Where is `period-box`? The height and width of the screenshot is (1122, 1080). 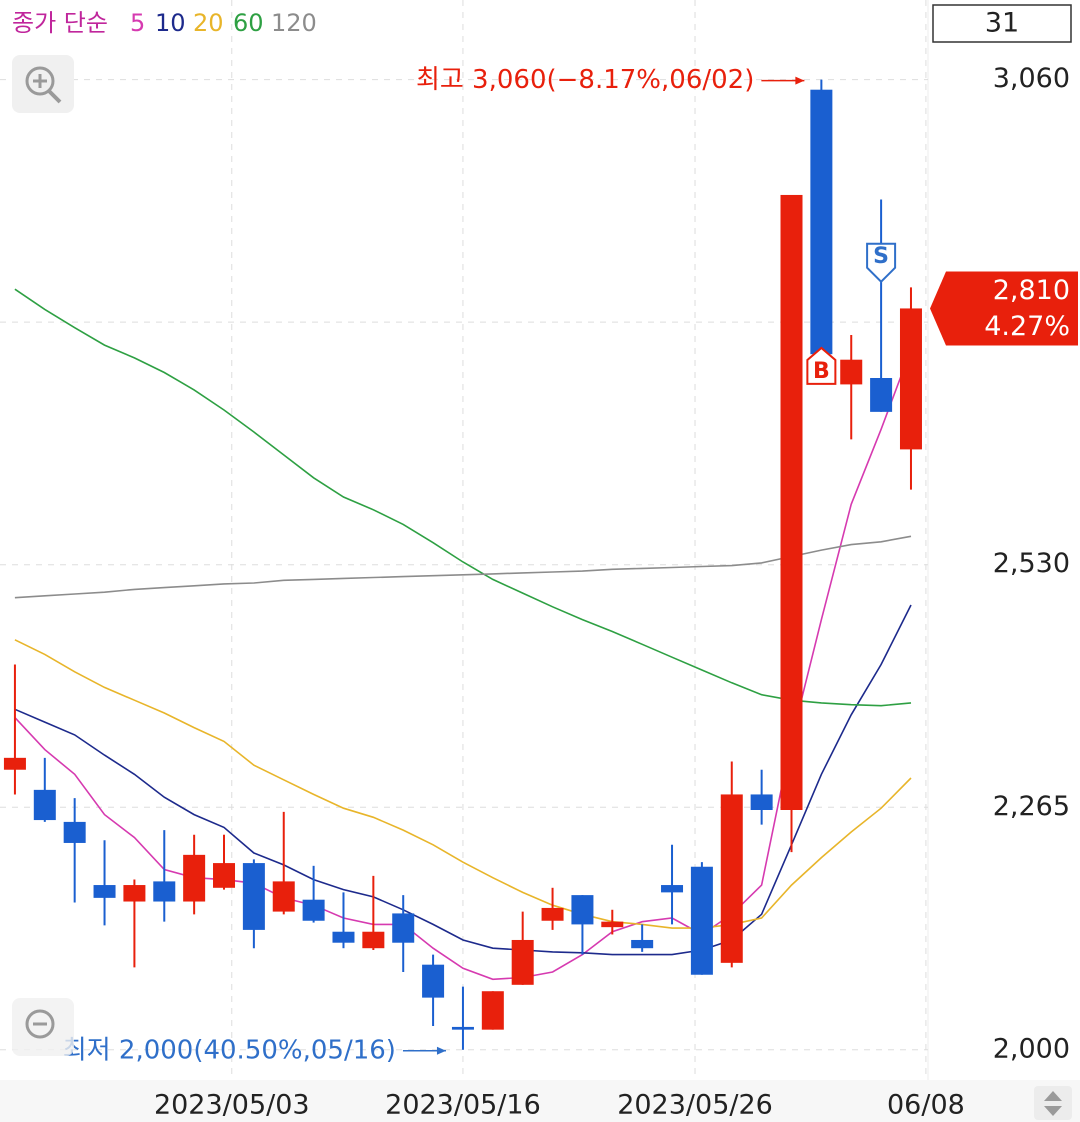 period-box is located at coordinates (1002, 23).